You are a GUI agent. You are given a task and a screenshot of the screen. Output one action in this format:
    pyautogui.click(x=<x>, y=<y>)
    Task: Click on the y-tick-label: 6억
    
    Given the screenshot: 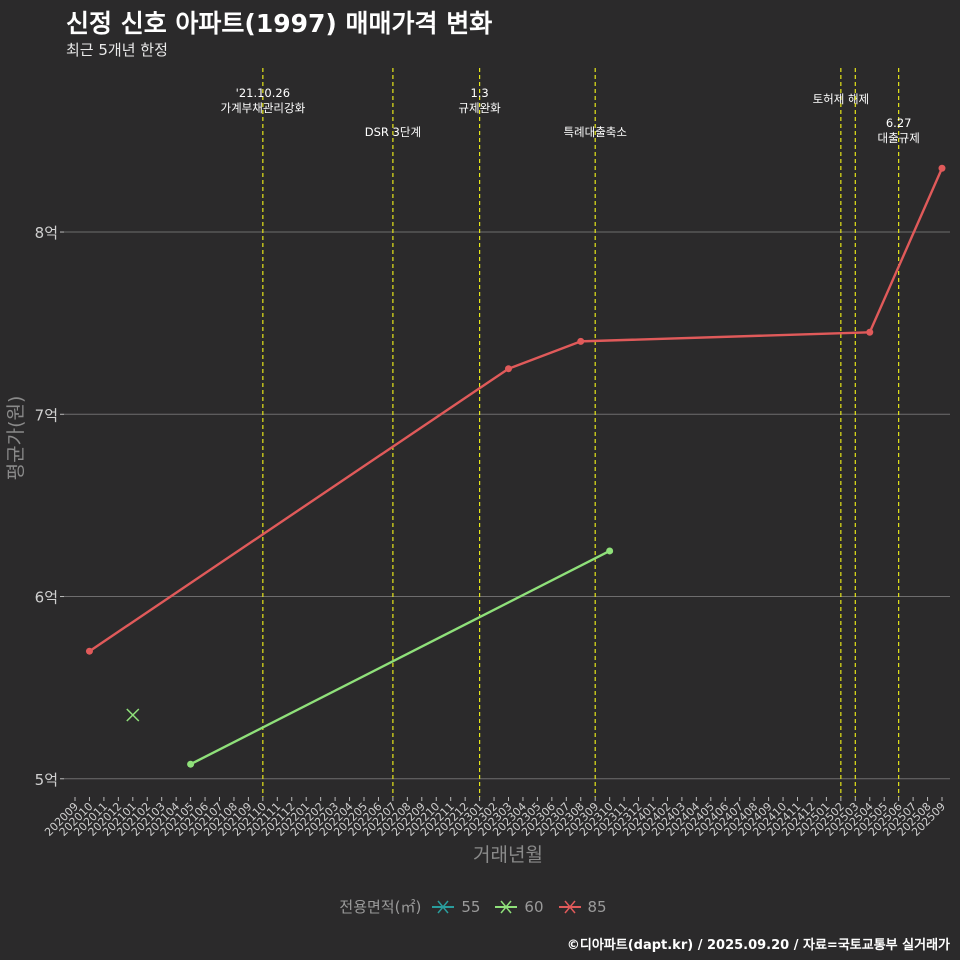 What is the action you would take?
    pyautogui.click(x=46, y=598)
    